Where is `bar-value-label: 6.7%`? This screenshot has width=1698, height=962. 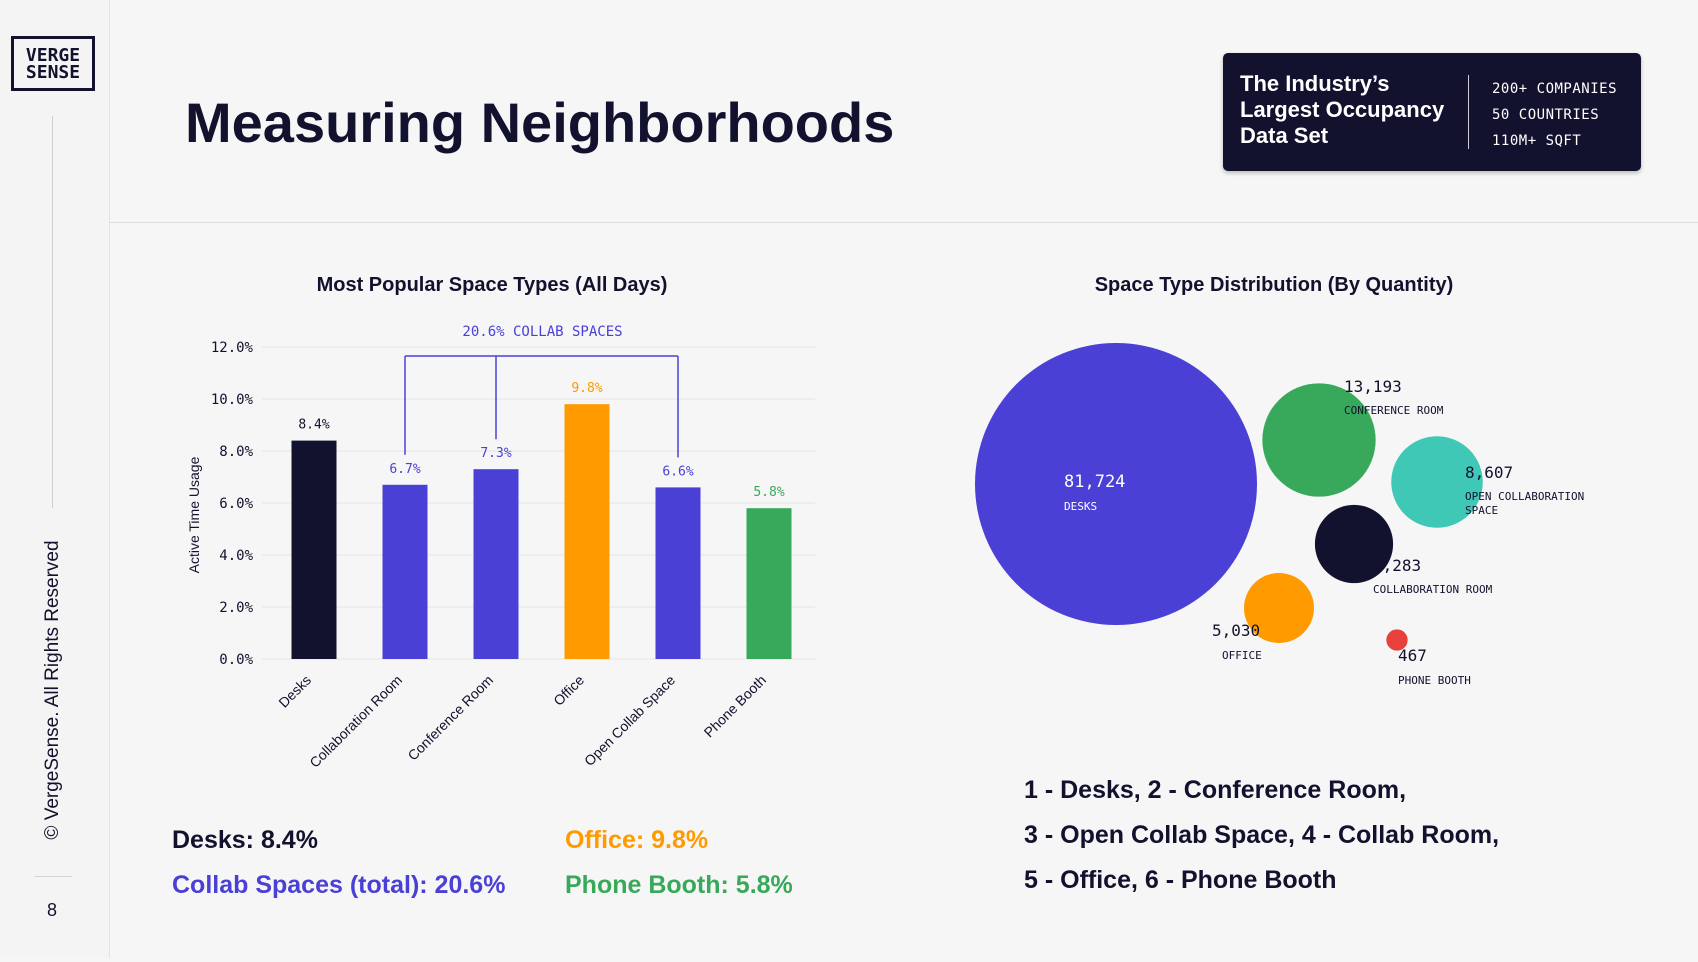
bar-value-label: 6.7% is located at coordinates (404, 469).